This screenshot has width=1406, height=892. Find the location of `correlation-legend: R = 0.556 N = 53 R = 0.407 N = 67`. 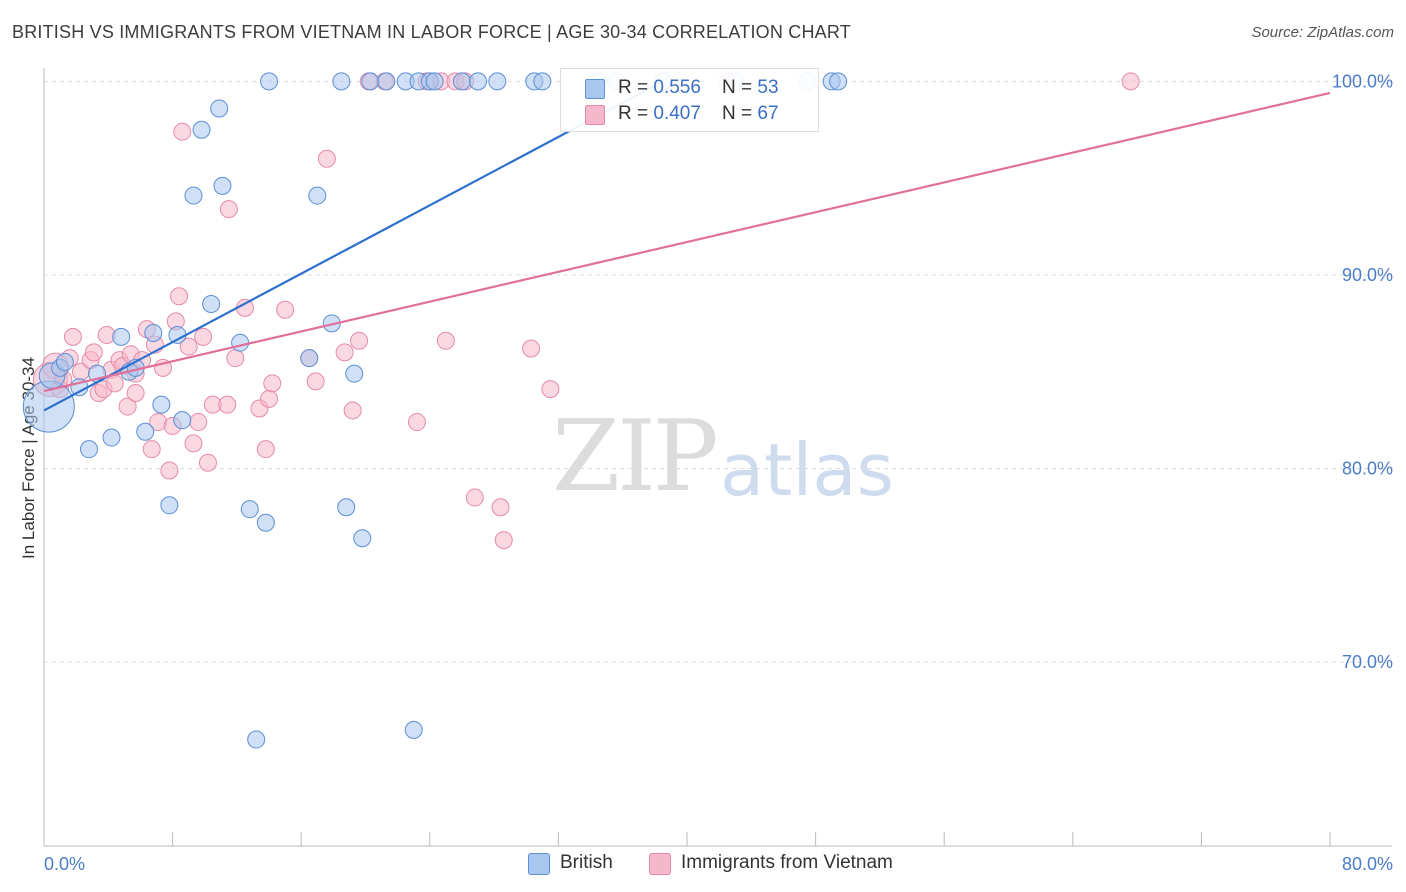

correlation-legend: R = 0.556 N = 53 R = 0.407 N = 67 is located at coordinates (689, 100).